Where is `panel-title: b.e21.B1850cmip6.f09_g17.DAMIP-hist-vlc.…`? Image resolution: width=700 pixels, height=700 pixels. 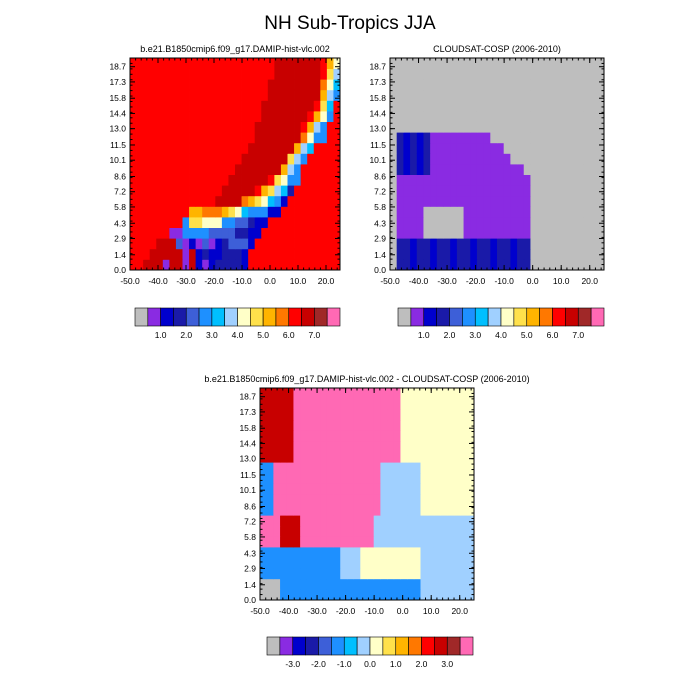
panel-title: b.e21.B1850cmip6.f09_g17.DAMIP-hist-vlc.… is located at coordinates (366, 379).